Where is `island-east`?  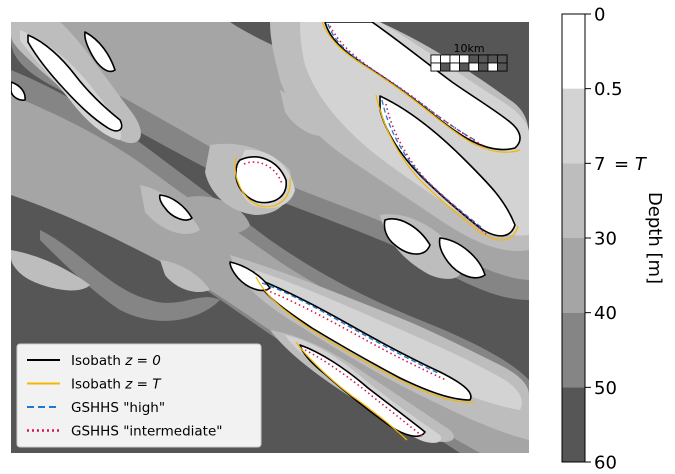
island-east is located at coordinates (447, 166).